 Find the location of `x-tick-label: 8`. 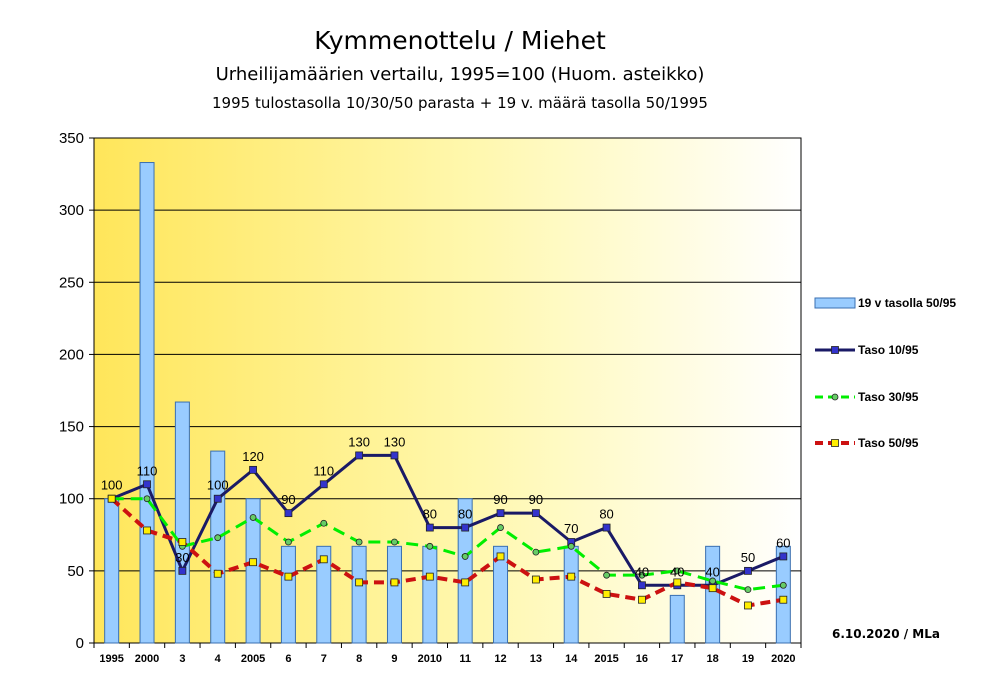

x-tick-label: 8 is located at coordinates (359, 659).